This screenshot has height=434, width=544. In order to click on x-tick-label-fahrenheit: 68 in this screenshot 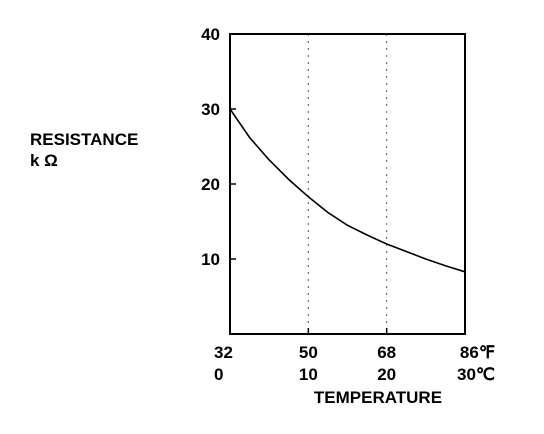, I will do `click(386, 352)`.